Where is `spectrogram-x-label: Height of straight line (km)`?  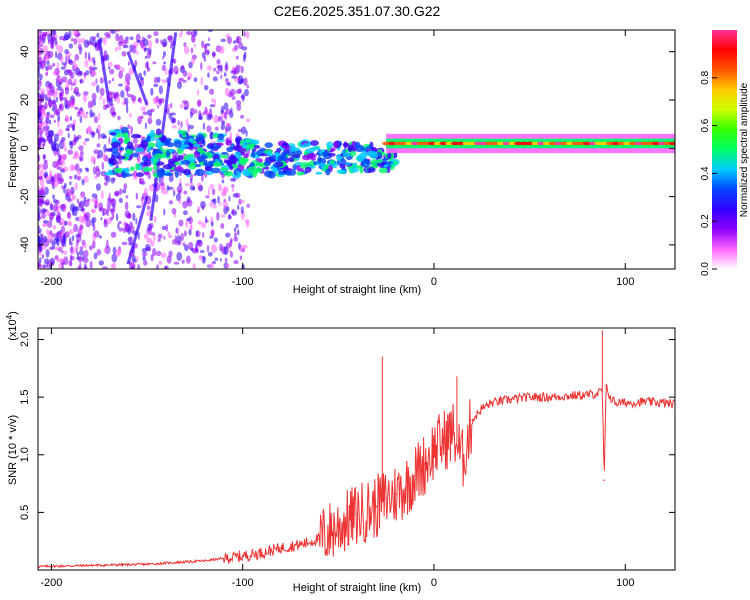
spectrogram-x-label: Height of straight line (km) is located at coordinates (357, 290).